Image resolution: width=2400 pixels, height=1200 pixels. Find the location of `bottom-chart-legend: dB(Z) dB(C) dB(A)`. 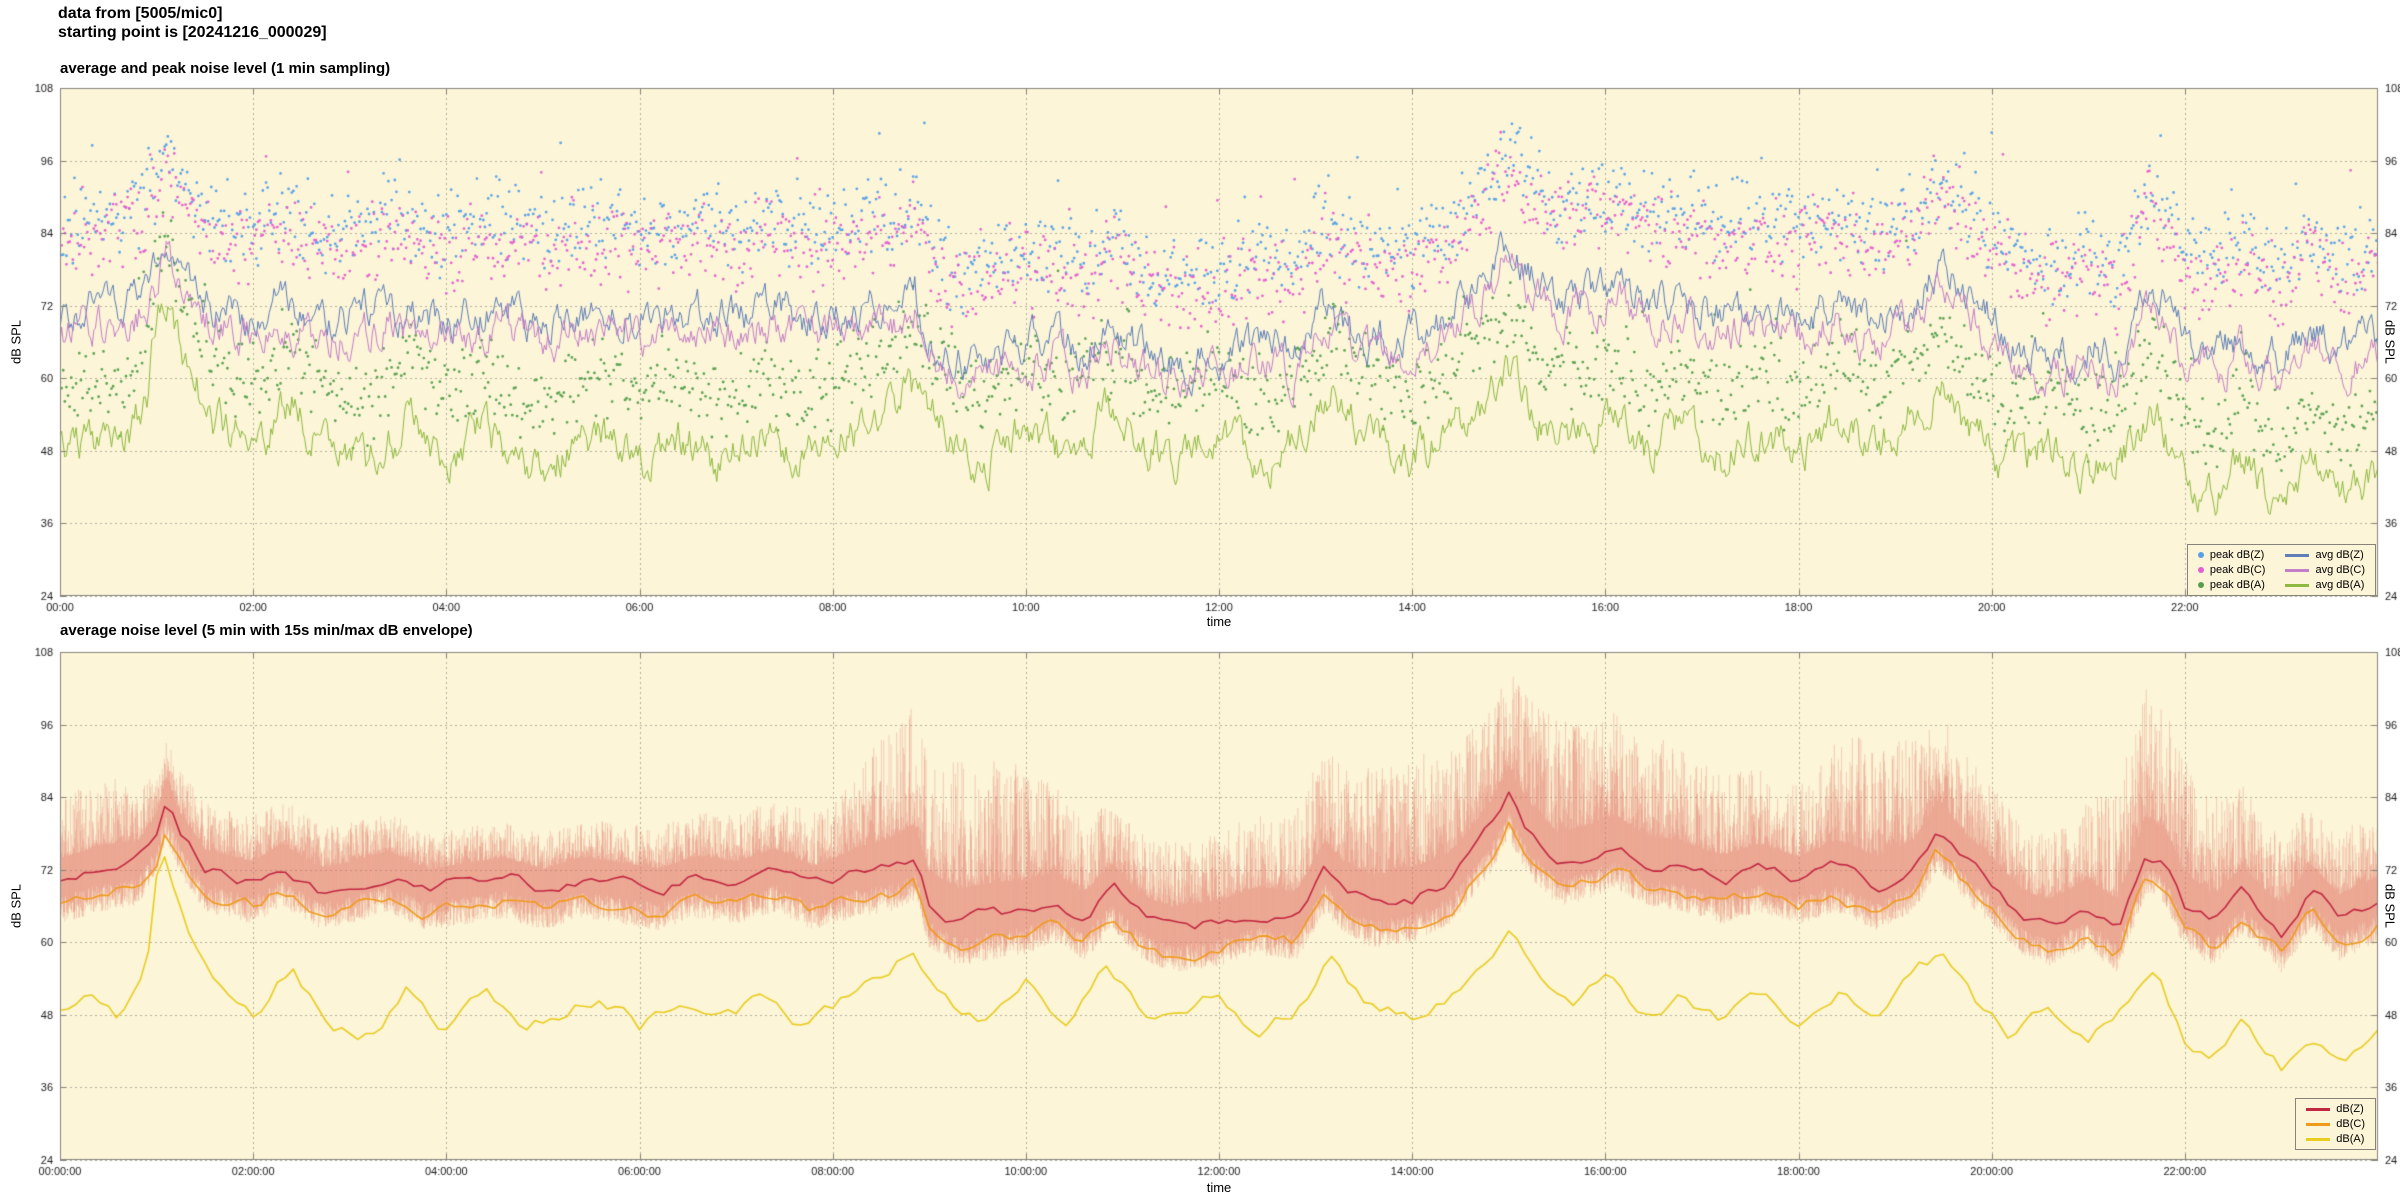

bottom-chart-legend: dB(Z) dB(C) dB(A) is located at coordinates (2335, 1124).